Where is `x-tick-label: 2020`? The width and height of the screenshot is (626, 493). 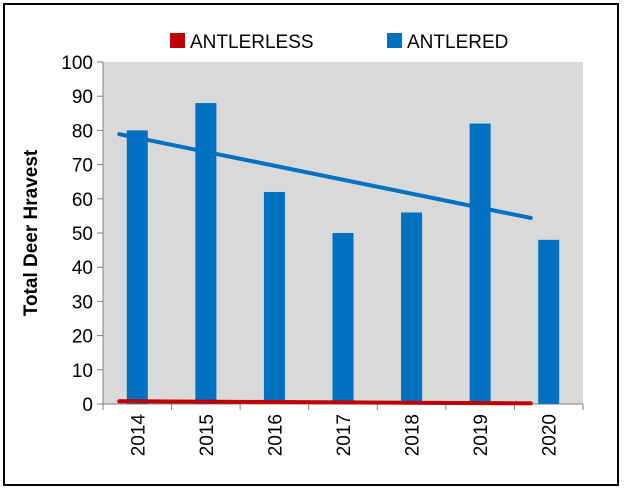 x-tick-label: 2020 is located at coordinates (550, 435).